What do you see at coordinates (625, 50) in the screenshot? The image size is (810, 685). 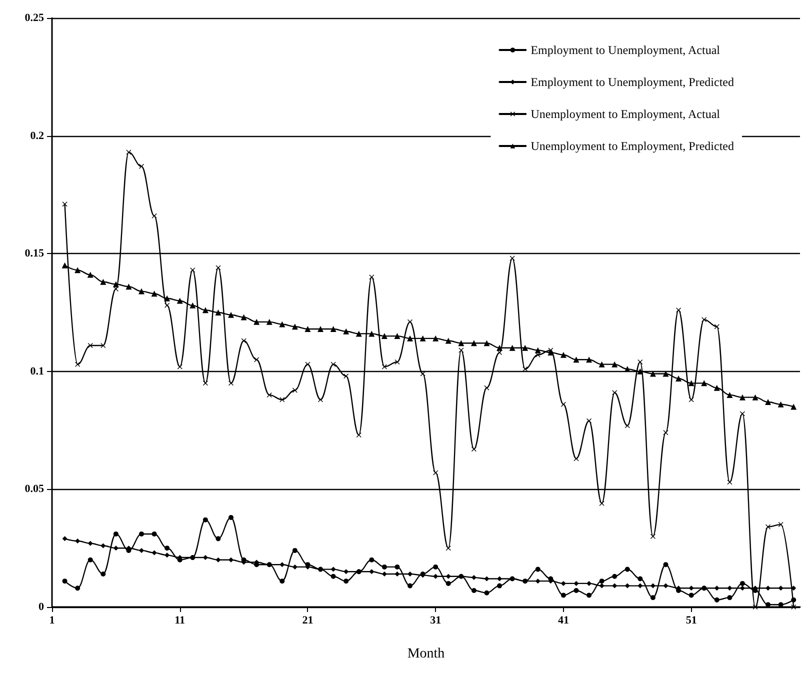 I see `legend-label: Employment to Unemployment, Actual` at bounding box center [625, 50].